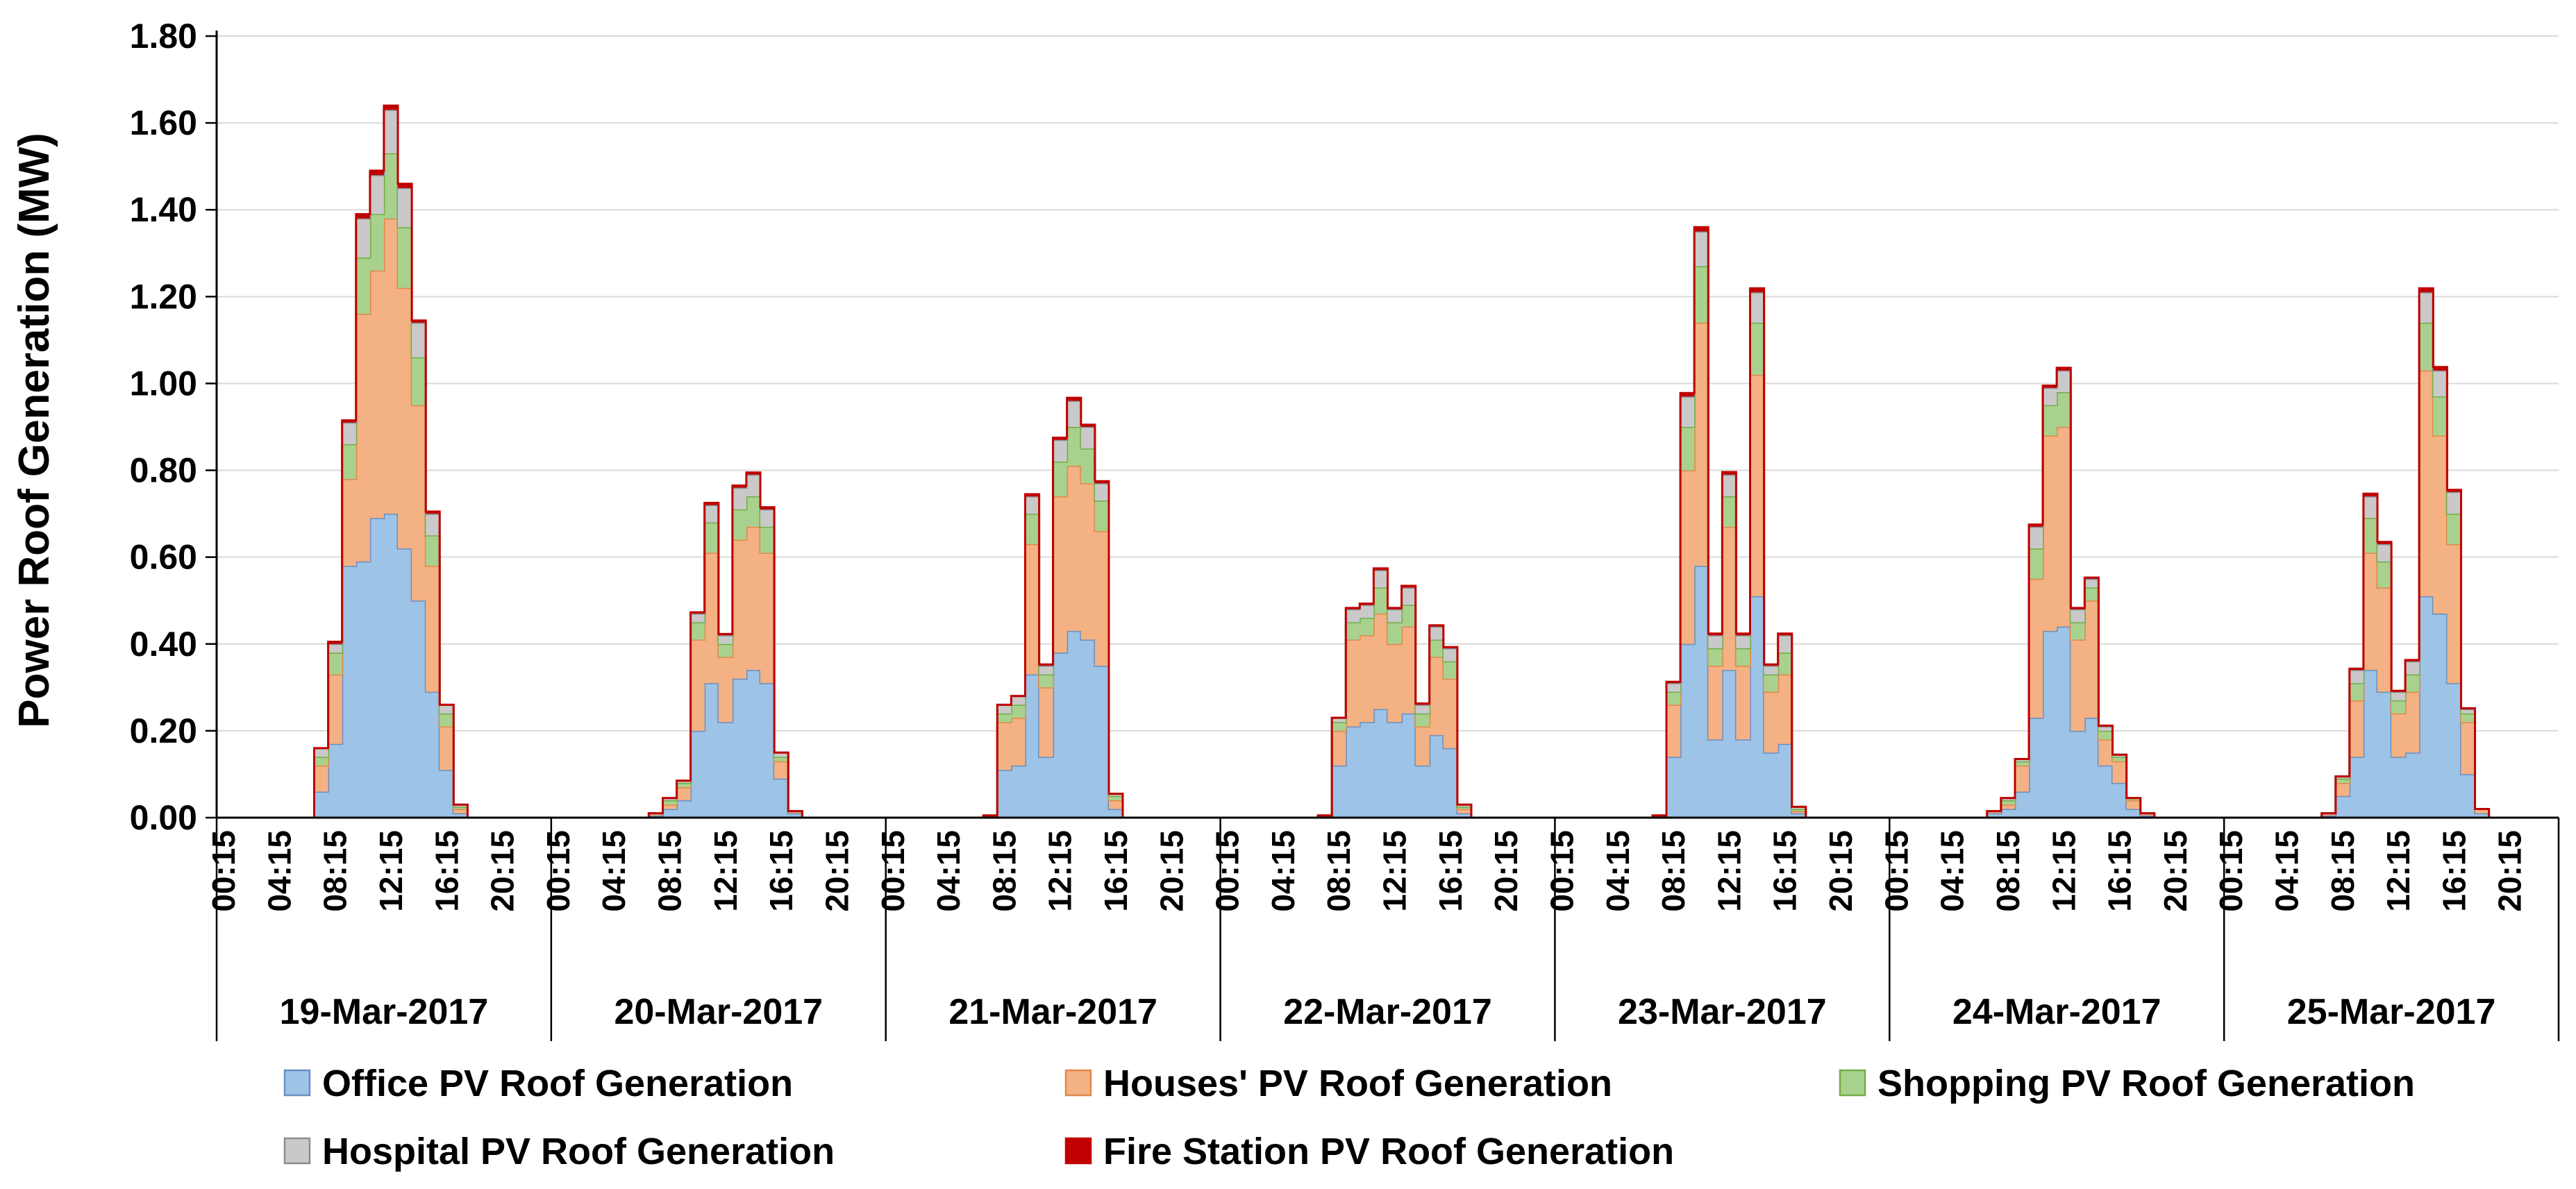 Image resolution: width=2576 pixels, height=1189 pixels. Describe the element at coordinates (163, 470) in the screenshot. I see `y-tick-label: 0.80` at that location.